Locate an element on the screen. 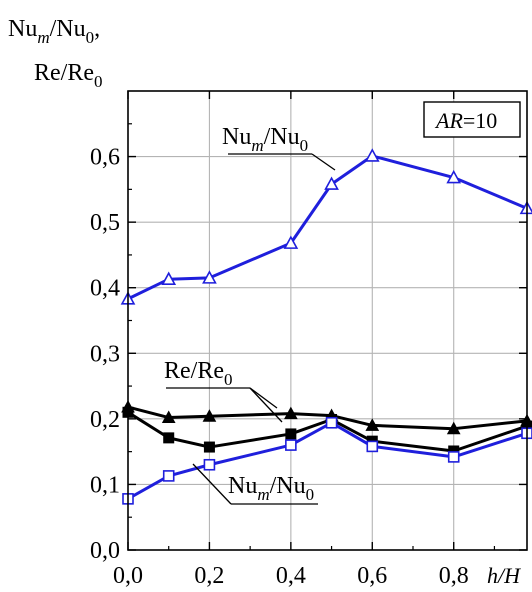  x-tick-label: 0,2 is located at coordinates (209, 576).